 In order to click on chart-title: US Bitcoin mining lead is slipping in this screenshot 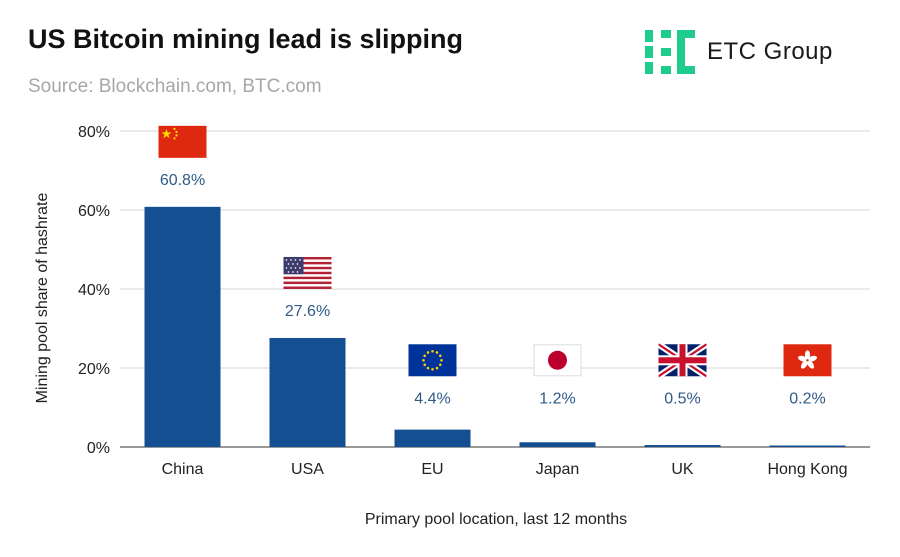, I will do `click(246, 39)`.